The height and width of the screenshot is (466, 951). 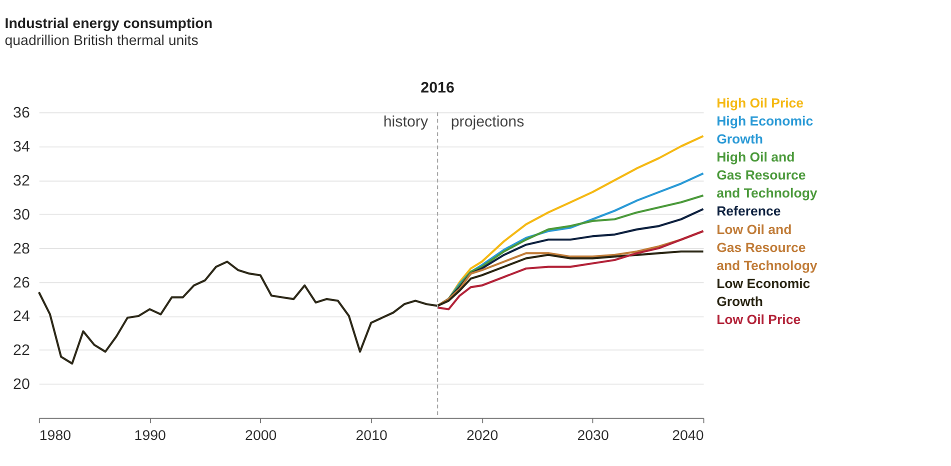 I want to click on text: Low Economic Growth, so click(x=763, y=292).